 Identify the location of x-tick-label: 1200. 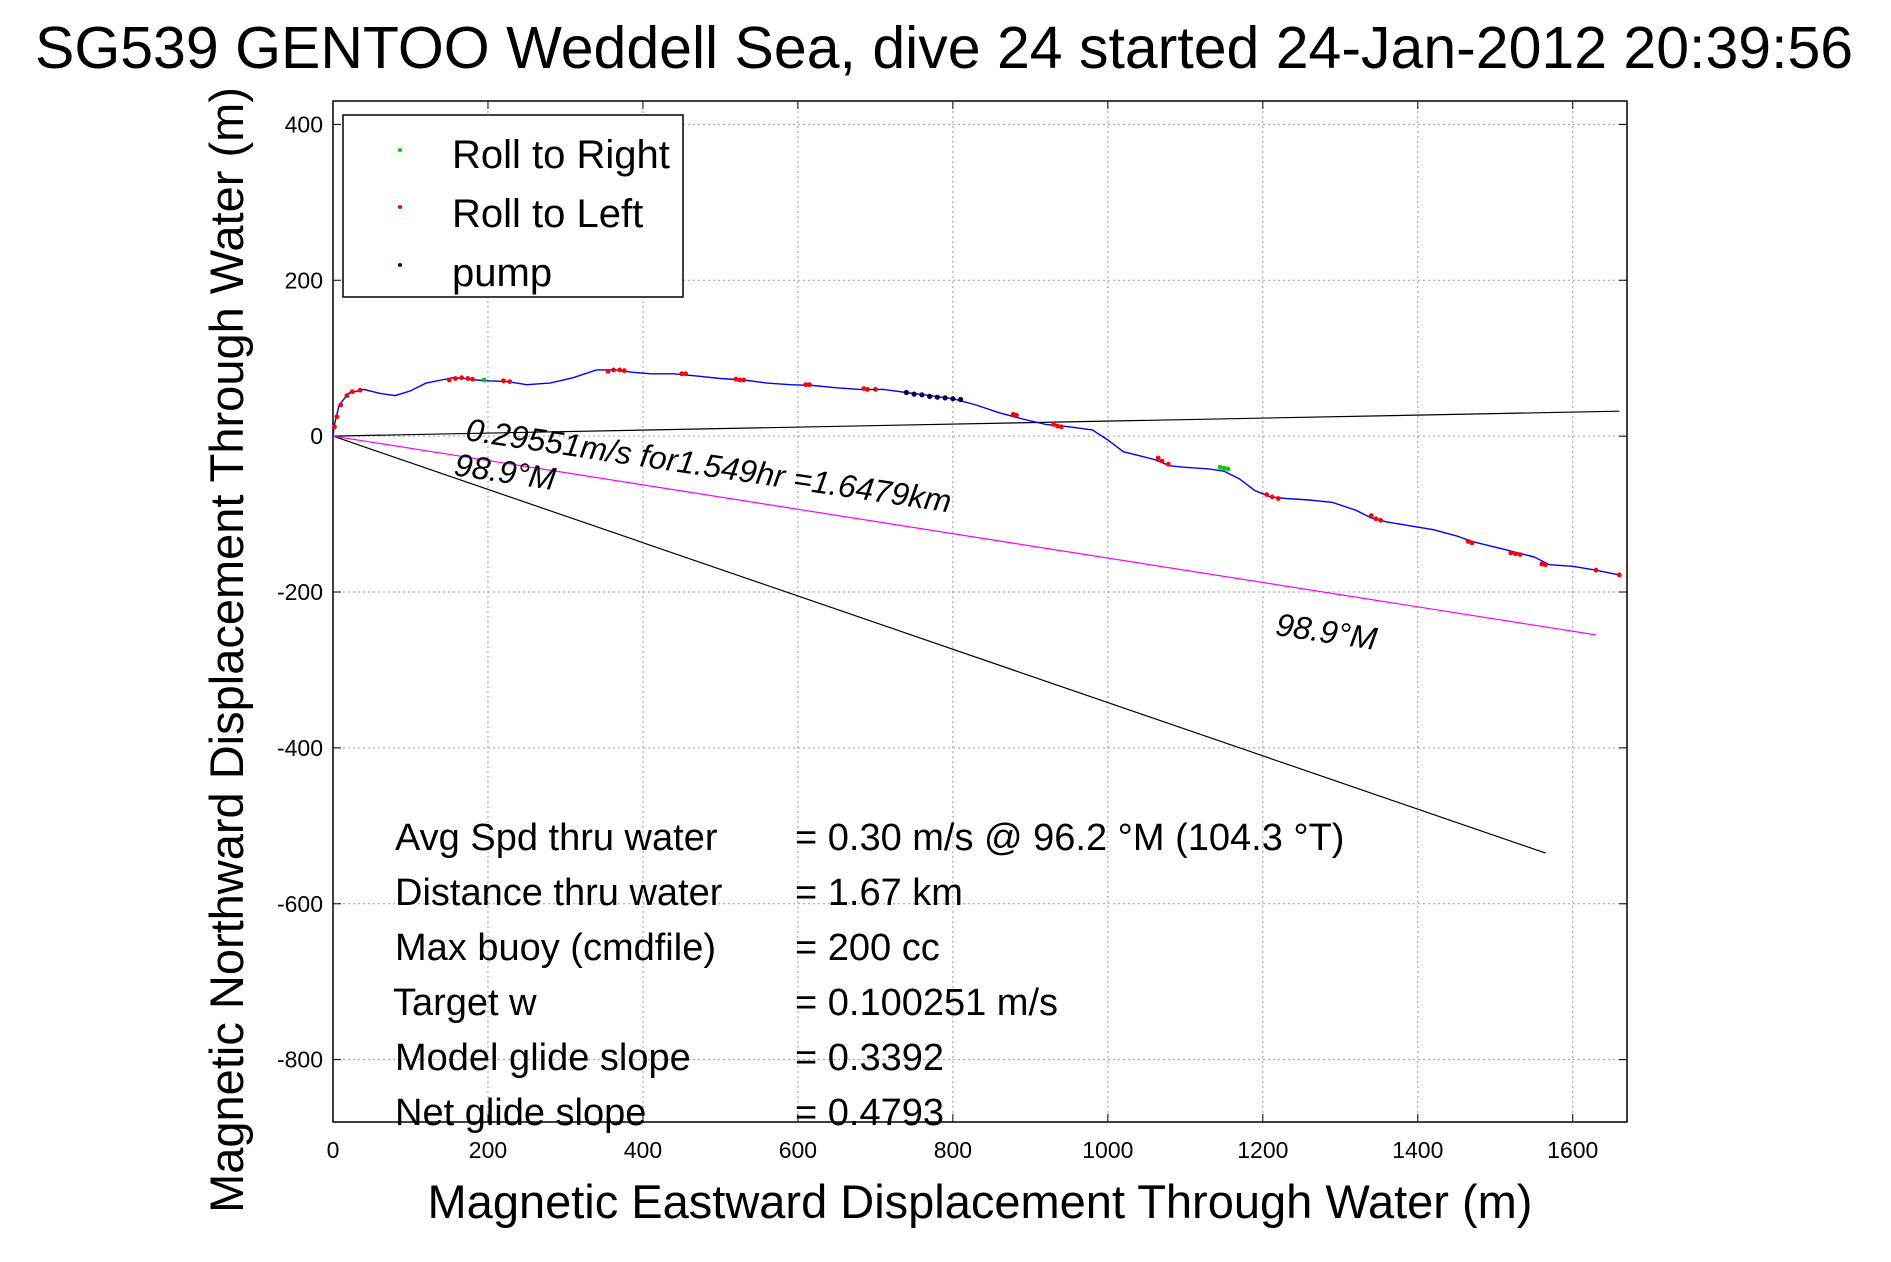
(1262, 1150).